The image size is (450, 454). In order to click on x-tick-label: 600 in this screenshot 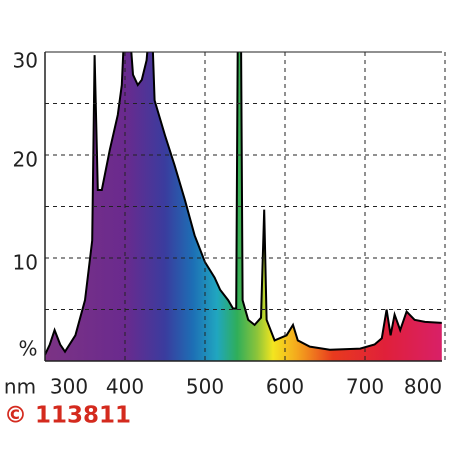, I will do `click(285, 387)`.